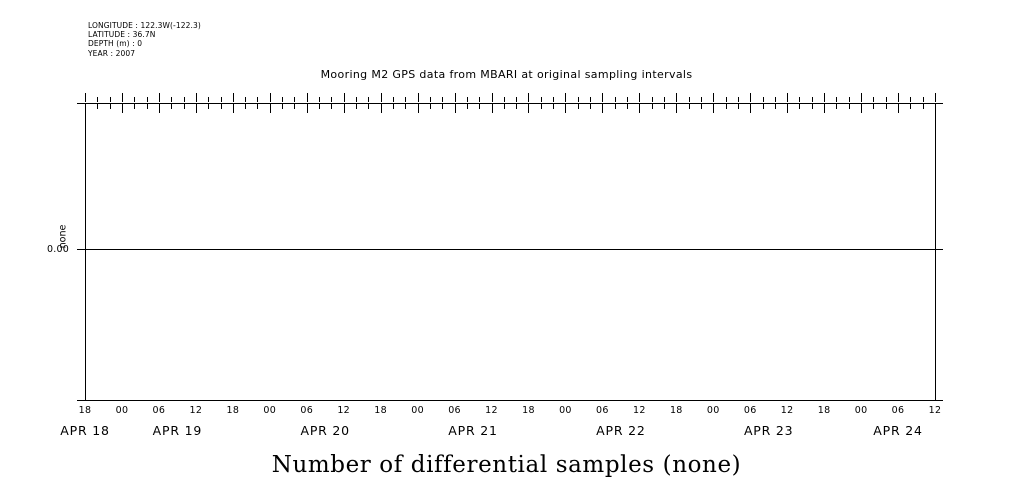 This screenshot has width=1009, height=504. I want to click on y-tick-label-zero: 0.00, so click(58, 249).